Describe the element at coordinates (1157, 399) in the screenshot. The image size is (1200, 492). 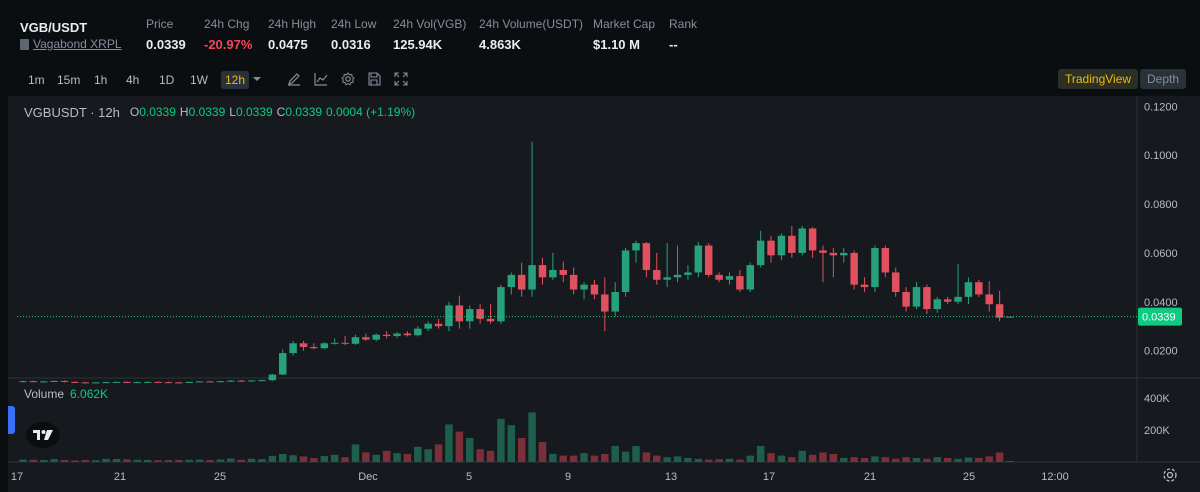
I see `volume-tick-label: 400K` at that location.